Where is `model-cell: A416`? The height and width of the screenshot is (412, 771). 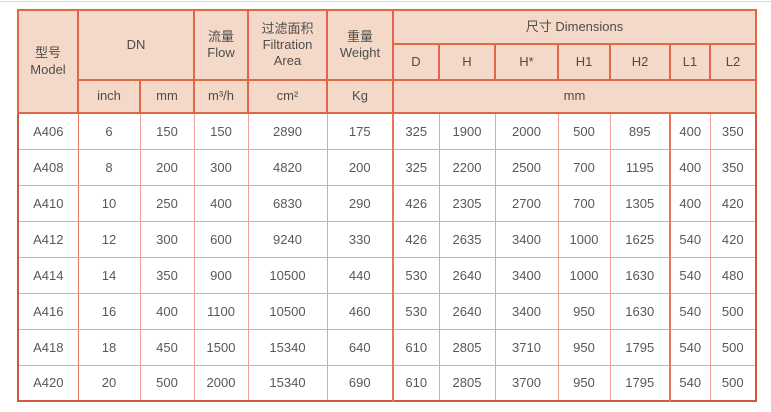 model-cell: A416 is located at coordinates (48, 311).